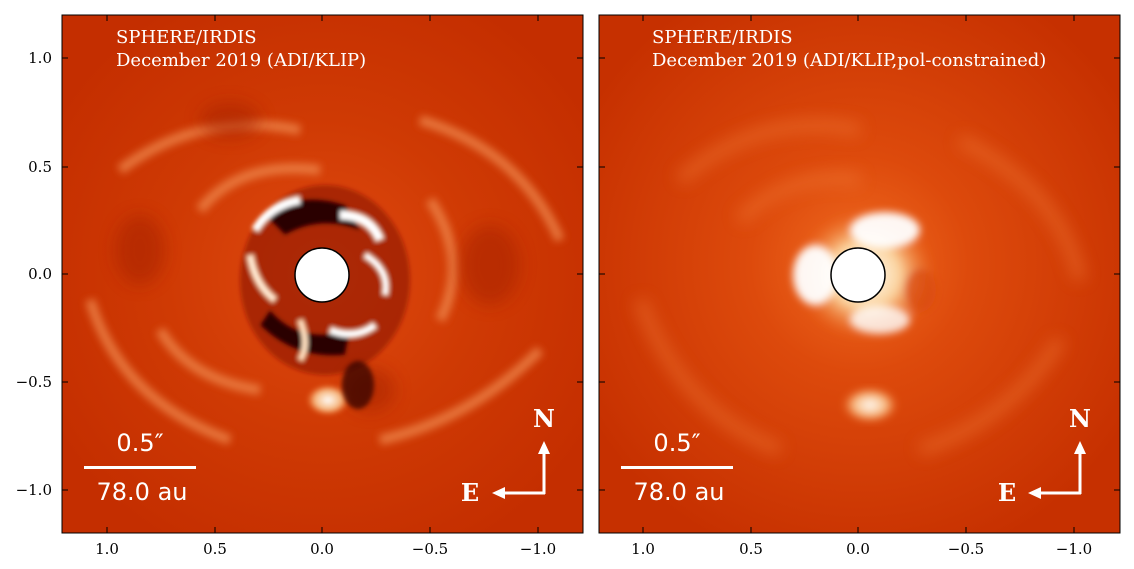 This screenshot has width=1134, height=569. I want to click on left-y-tick-label: 0.5, so click(40, 167).